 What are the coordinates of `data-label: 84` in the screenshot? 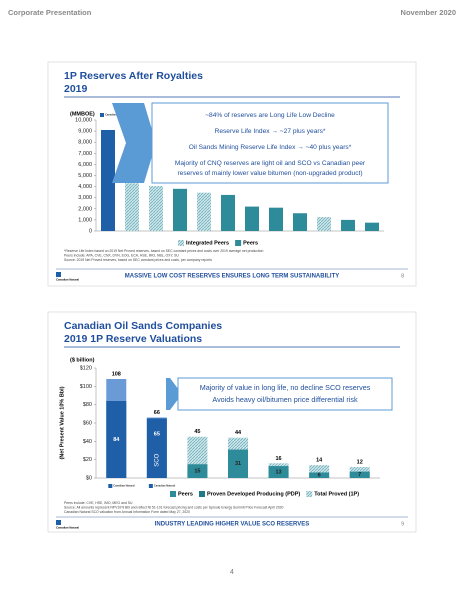 It's located at (116, 440).